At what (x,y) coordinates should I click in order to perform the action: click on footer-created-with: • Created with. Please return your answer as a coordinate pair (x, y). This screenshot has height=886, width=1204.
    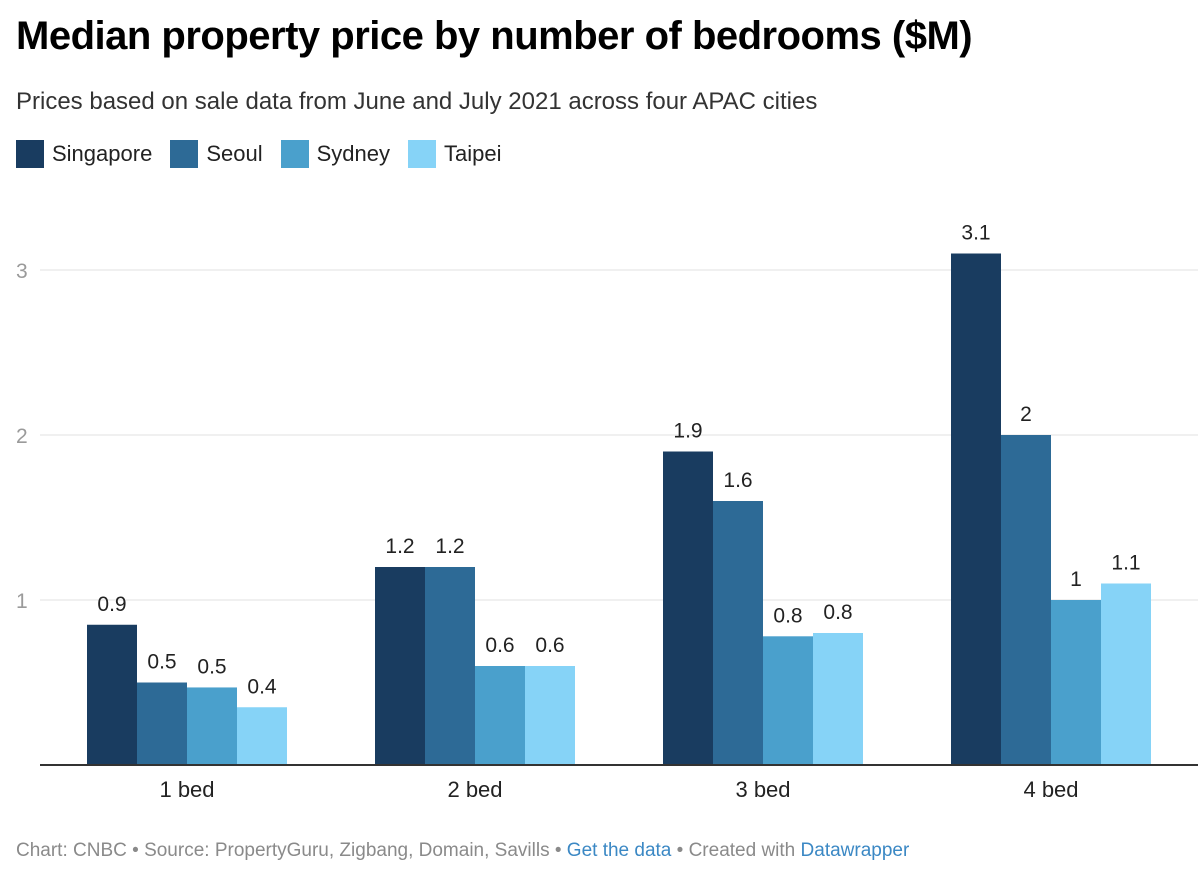
    Looking at the image, I should click on (736, 850).